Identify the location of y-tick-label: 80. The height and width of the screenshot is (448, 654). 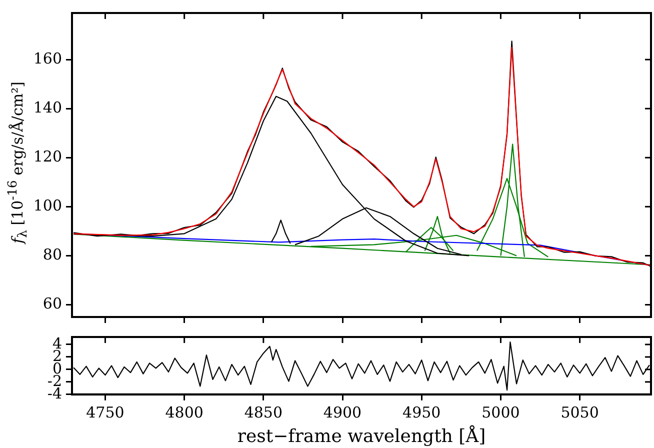
(52, 255).